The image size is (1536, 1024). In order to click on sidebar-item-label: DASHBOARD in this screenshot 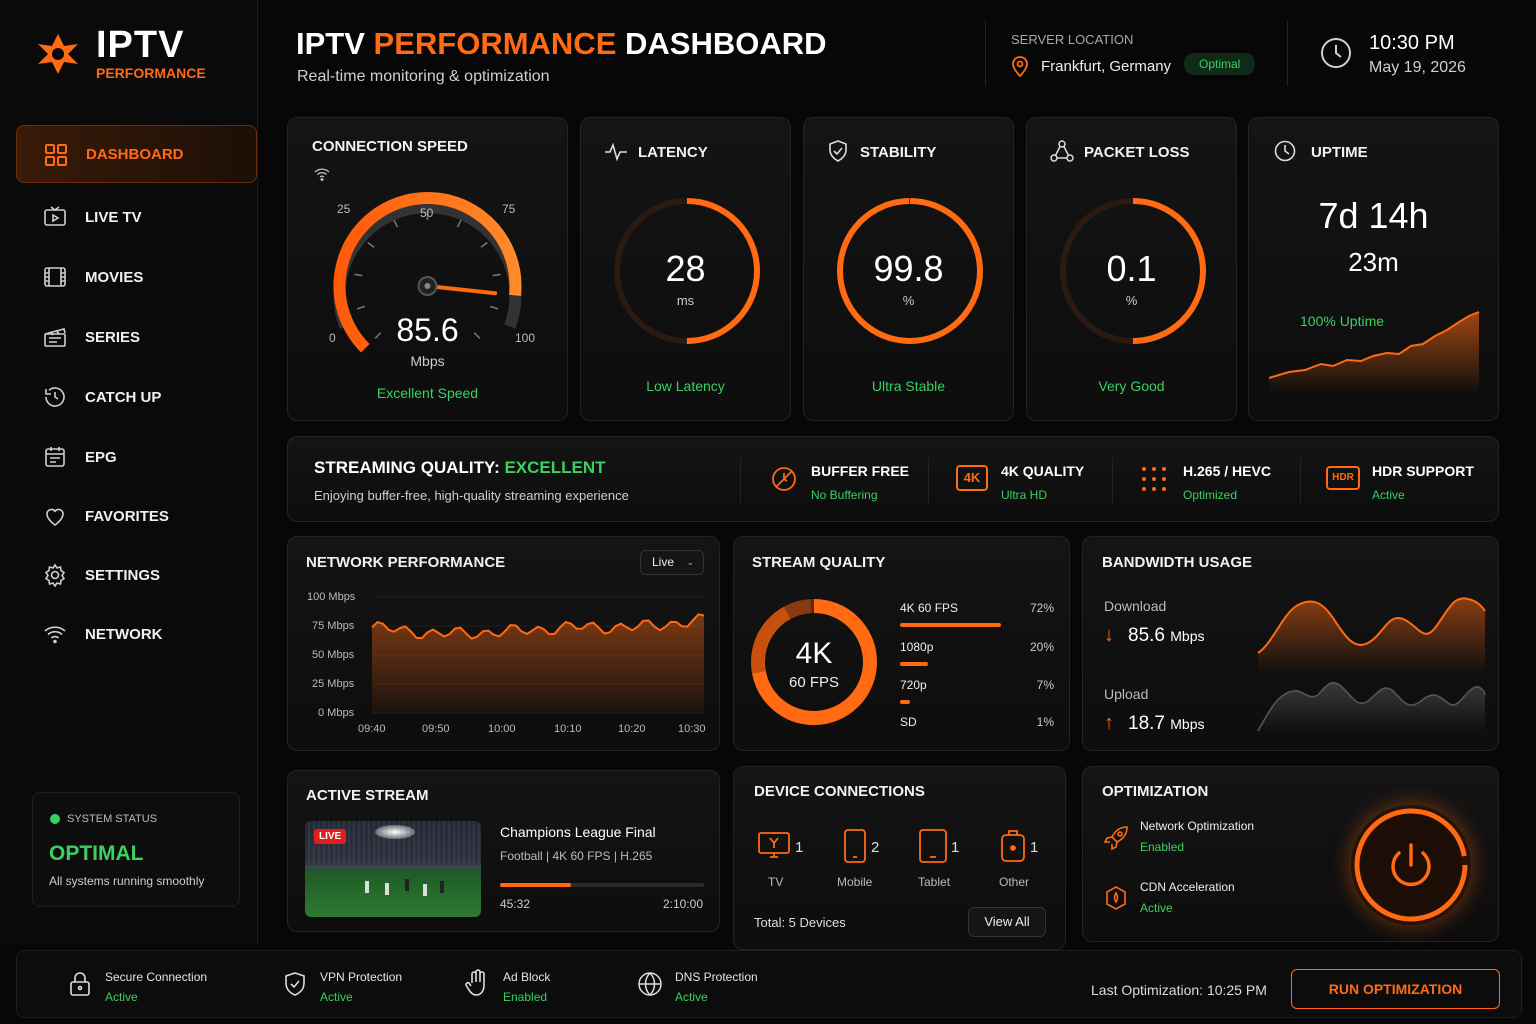, I will do `click(135, 154)`.